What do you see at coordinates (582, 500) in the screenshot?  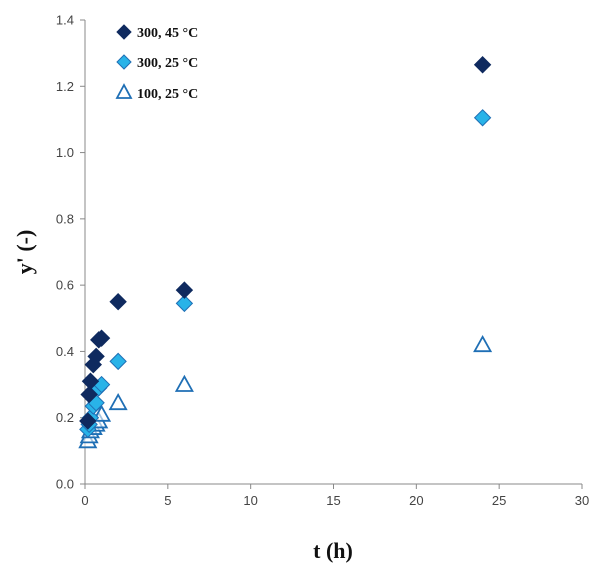 I see `x-tick-label: 30` at bounding box center [582, 500].